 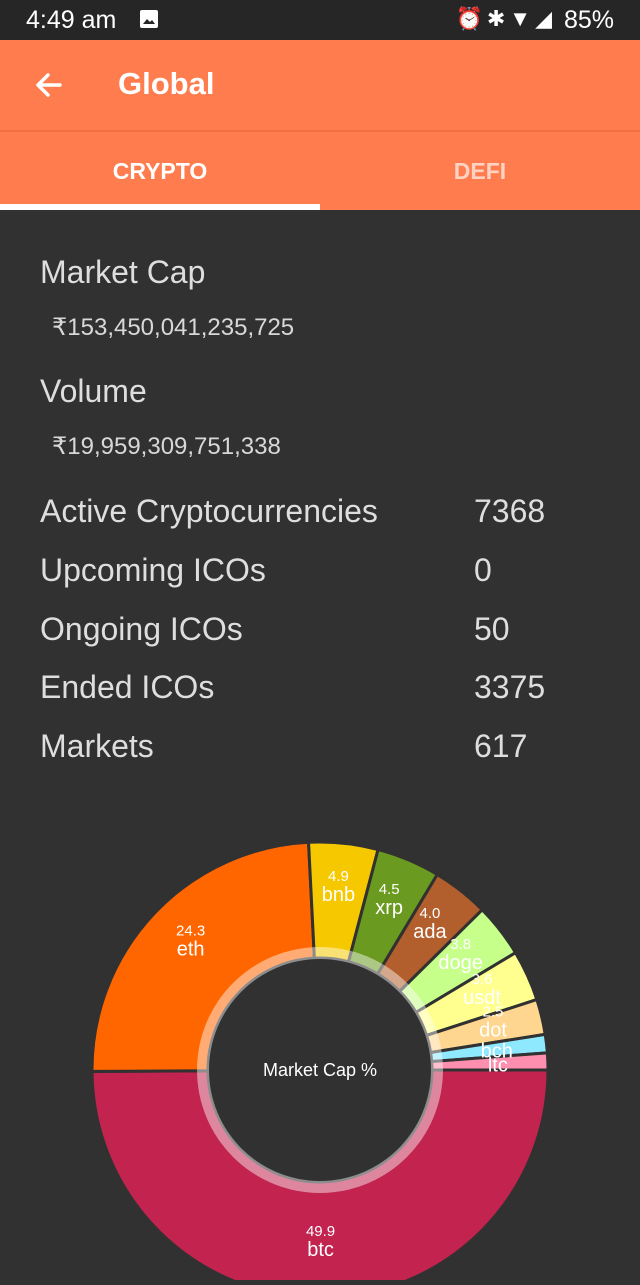 What do you see at coordinates (160, 170) in the screenshot?
I see `tab-crypto: CRYPTO` at bounding box center [160, 170].